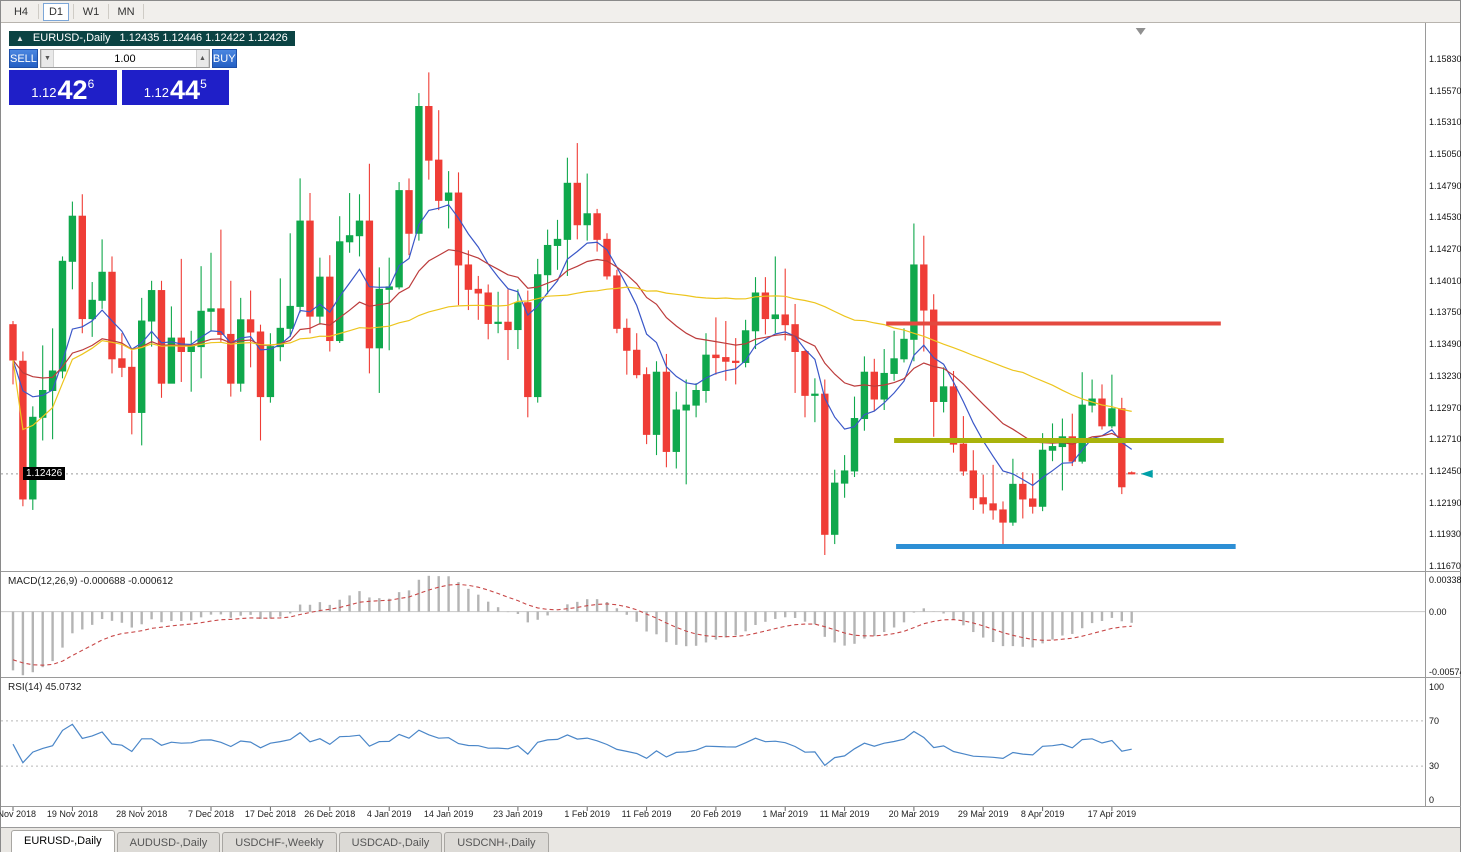 This screenshot has height=852, width=1461. I want to click on buy-button: BUY, so click(224, 58).